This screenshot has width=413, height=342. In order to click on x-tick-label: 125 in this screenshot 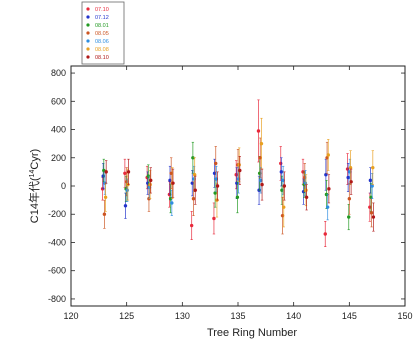, I will do `click(126, 316)`.